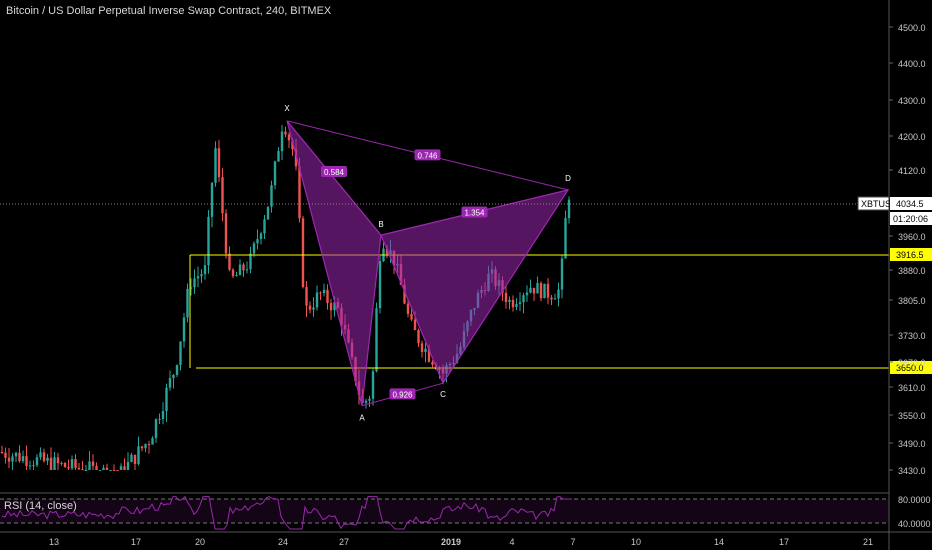  What do you see at coordinates (911, 218) in the screenshot?
I see `countdown-bg` at bounding box center [911, 218].